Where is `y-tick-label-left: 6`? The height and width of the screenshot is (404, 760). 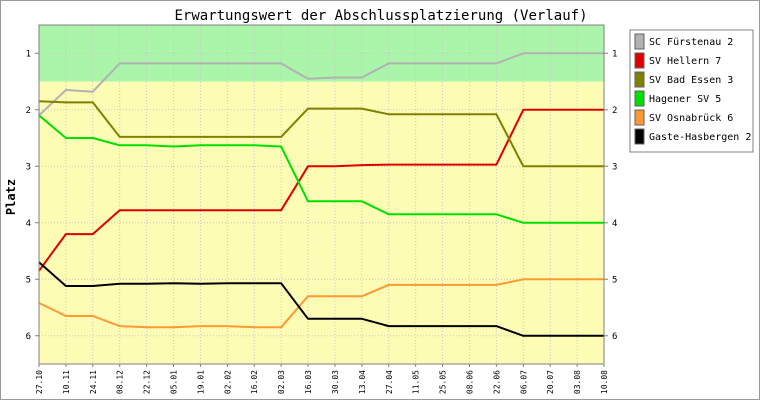
y-tick-label-left: 6 is located at coordinates (28, 337).